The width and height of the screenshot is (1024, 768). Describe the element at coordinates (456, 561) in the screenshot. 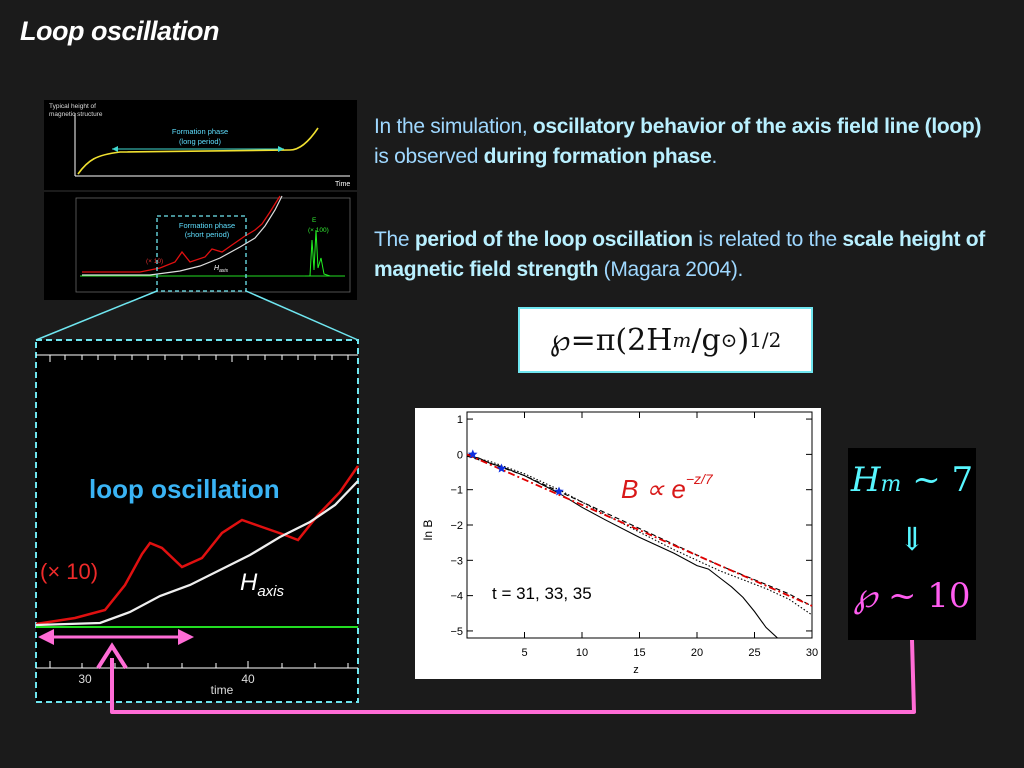

I see `y-tick-label: −3` at that location.